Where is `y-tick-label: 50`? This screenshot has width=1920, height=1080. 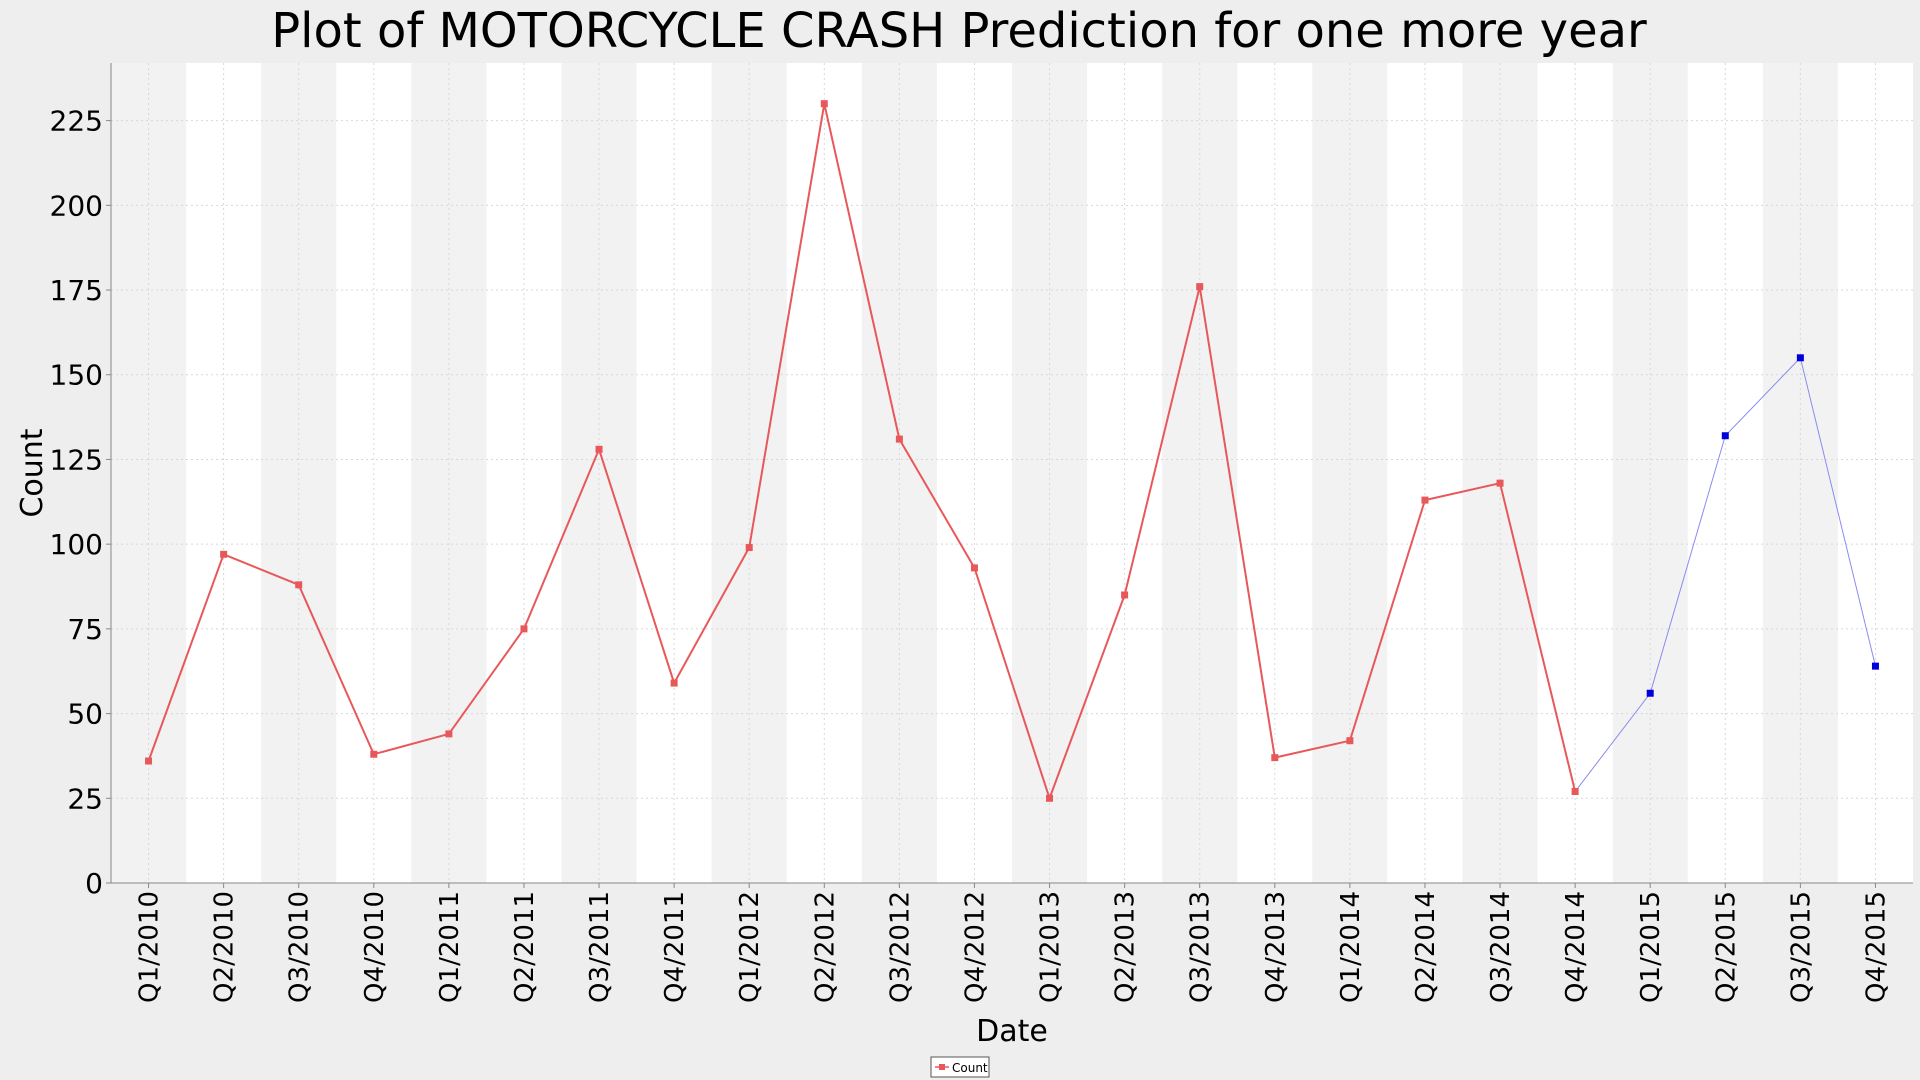 y-tick-label: 50 is located at coordinates (85, 714).